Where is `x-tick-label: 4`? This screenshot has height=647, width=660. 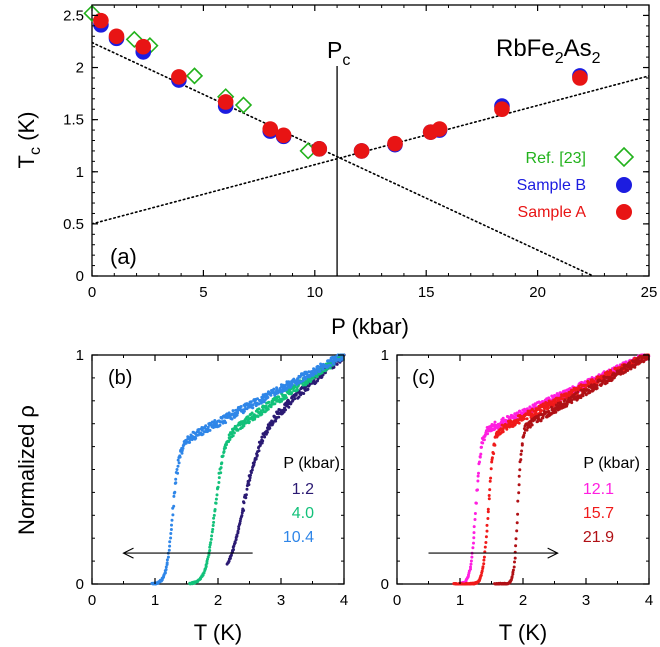 x-tick-label: 4 is located at coordinates (649, 600).